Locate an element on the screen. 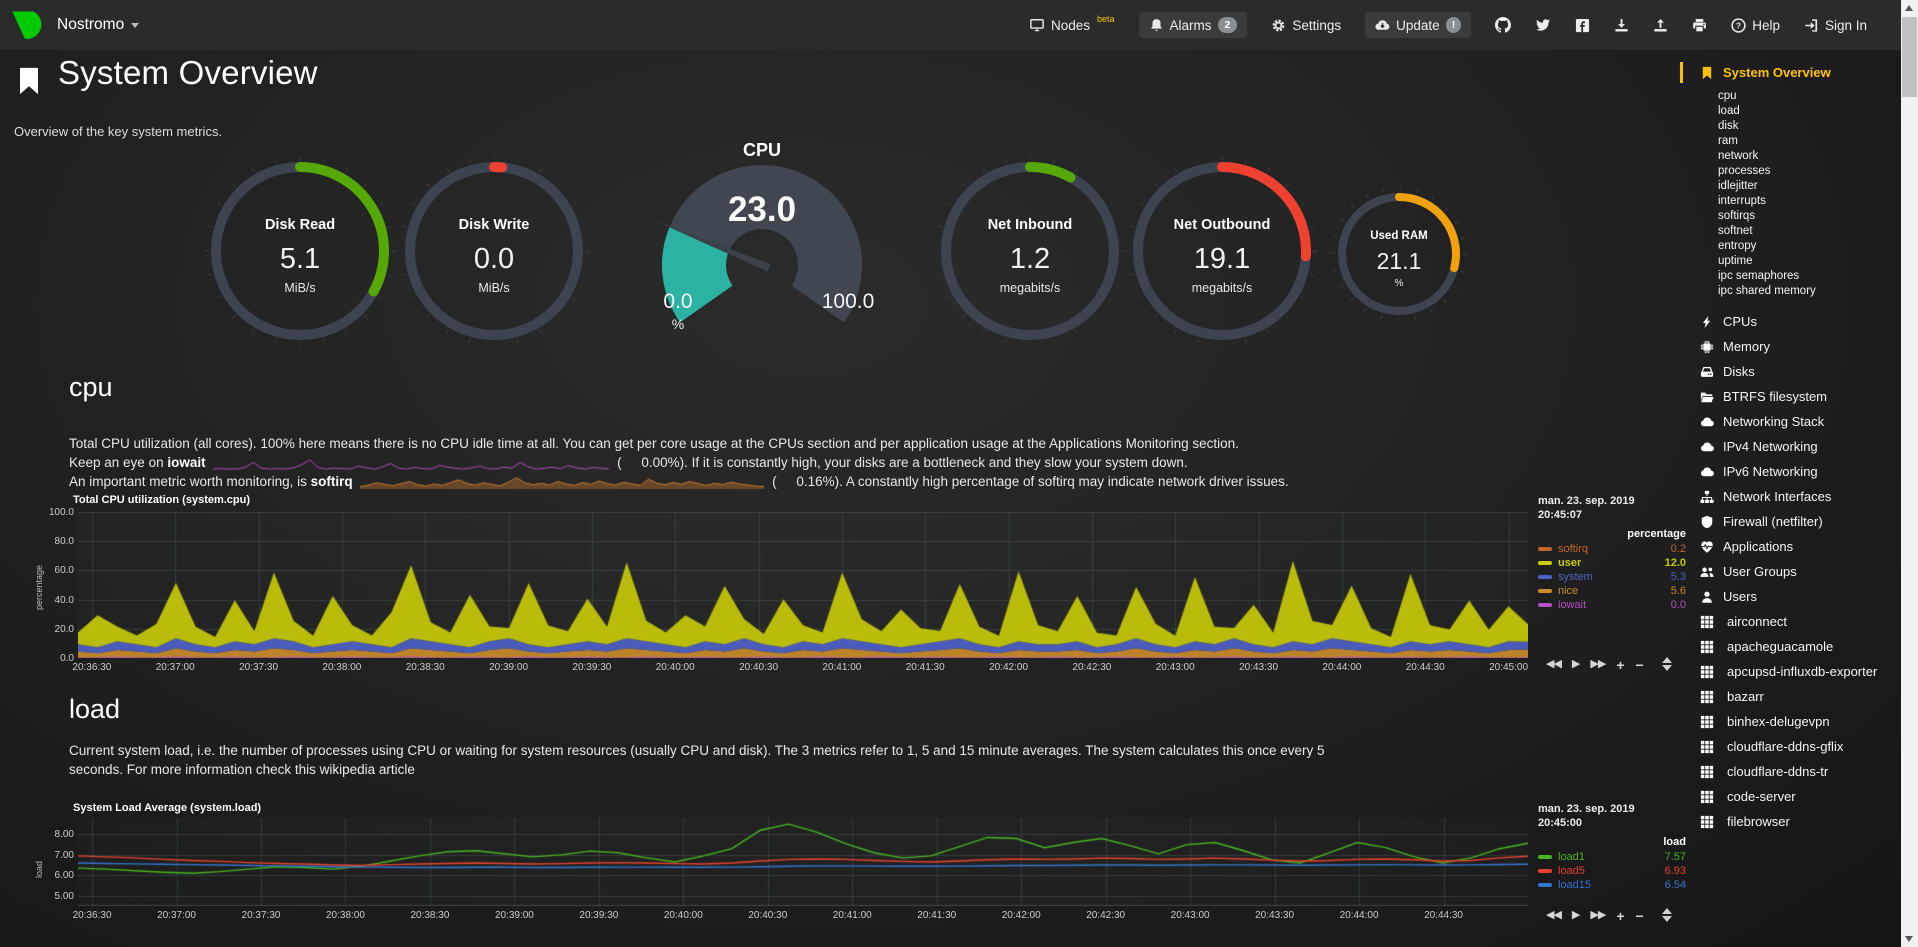 Image resolution: width=1918 pixels, height=947 pixels. sidebar-item-cpu: cpu is located at coordinates (1799, 96).